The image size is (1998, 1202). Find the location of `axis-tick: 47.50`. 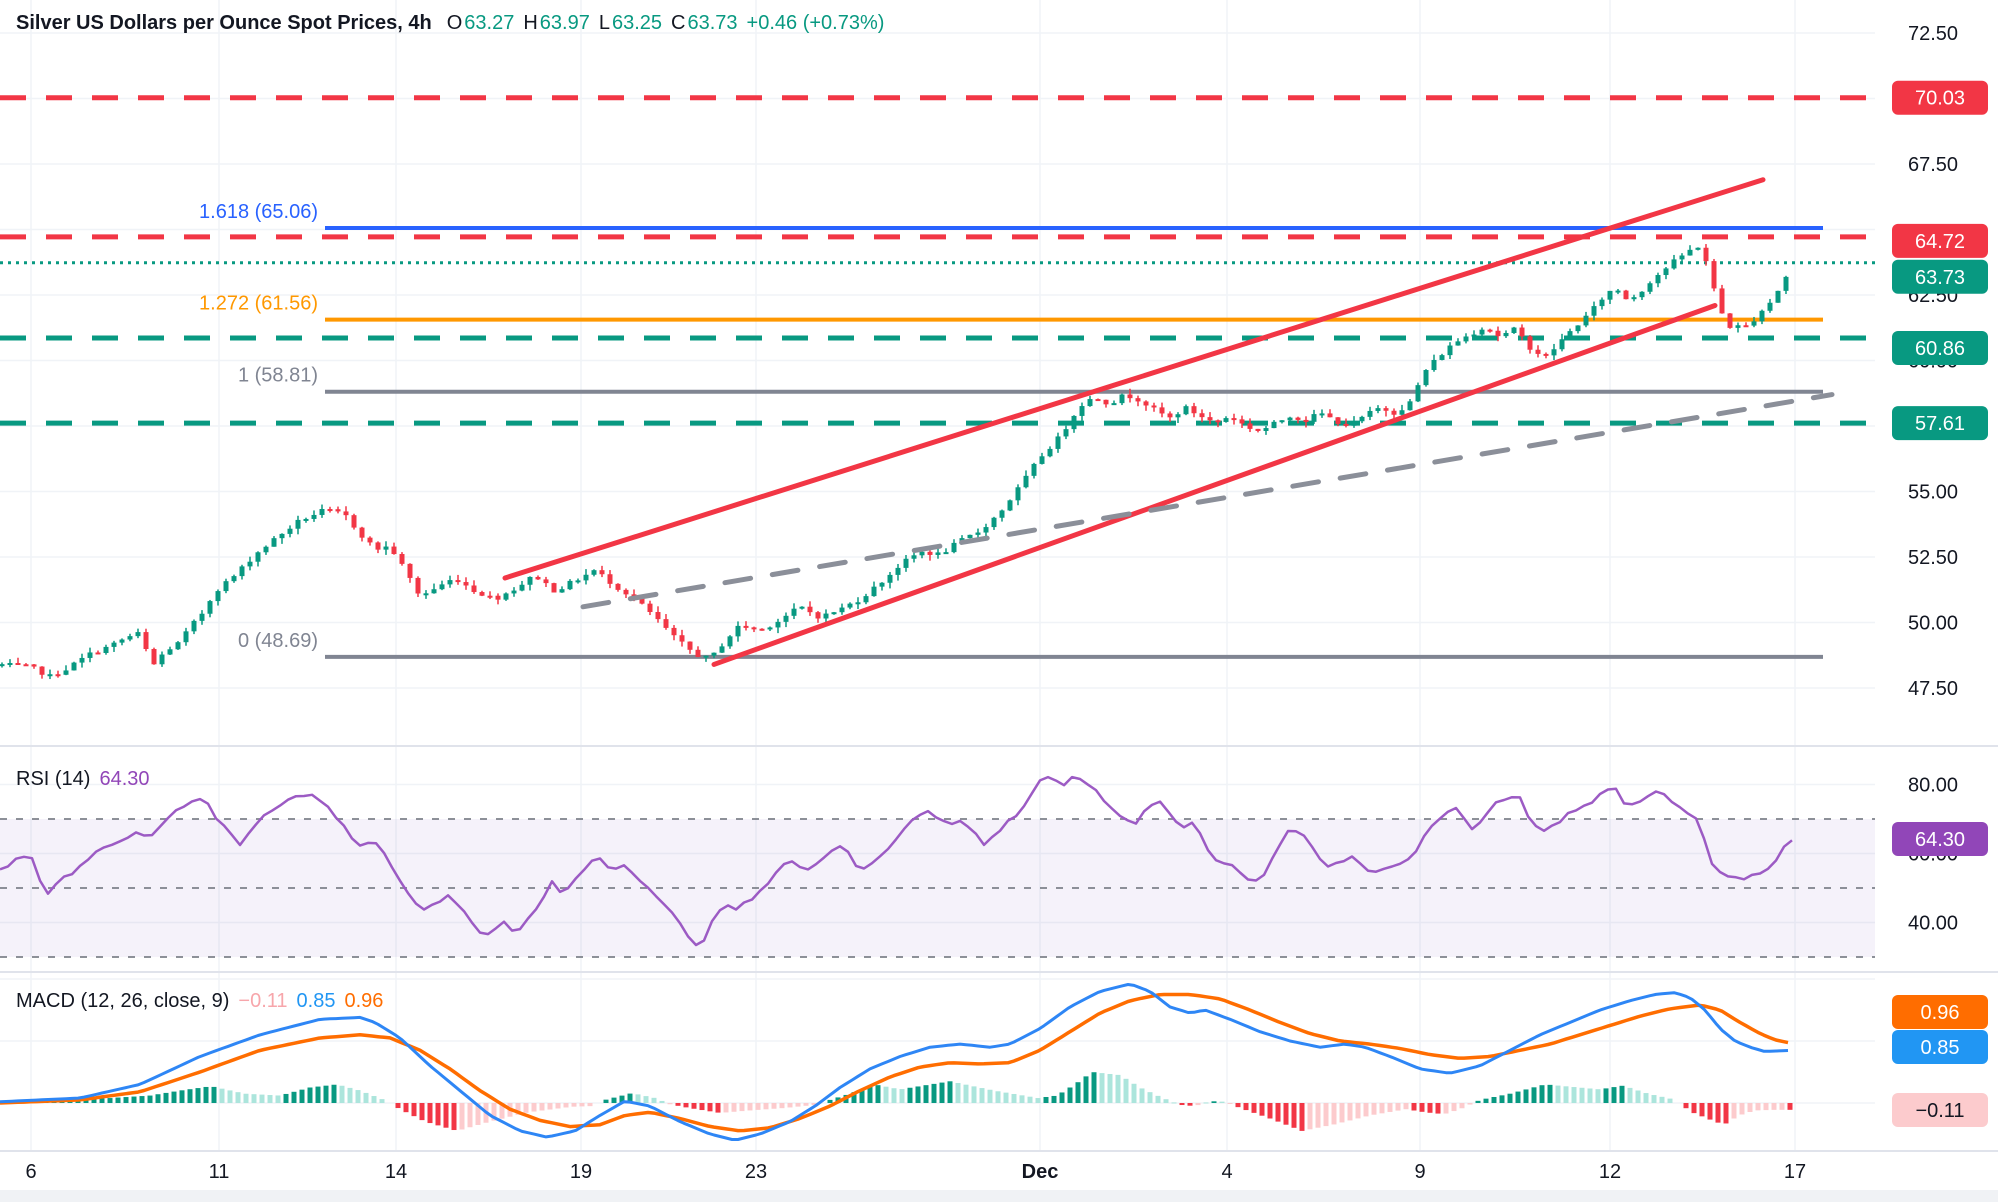

axis-tick: 47.50 is located at coordinates (1933, 689).